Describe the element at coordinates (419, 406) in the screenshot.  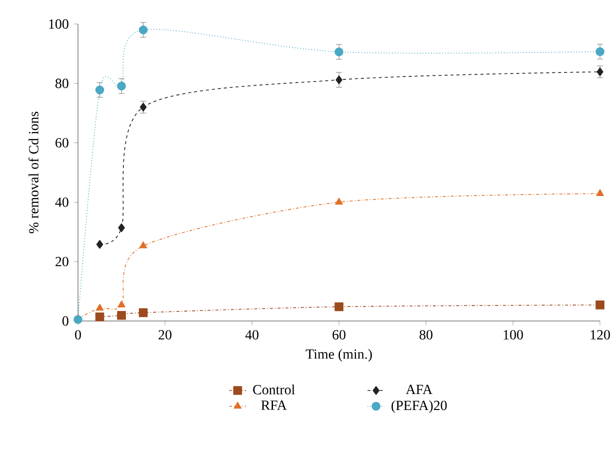
I see `legend-label: (PEFA)20` at that location.